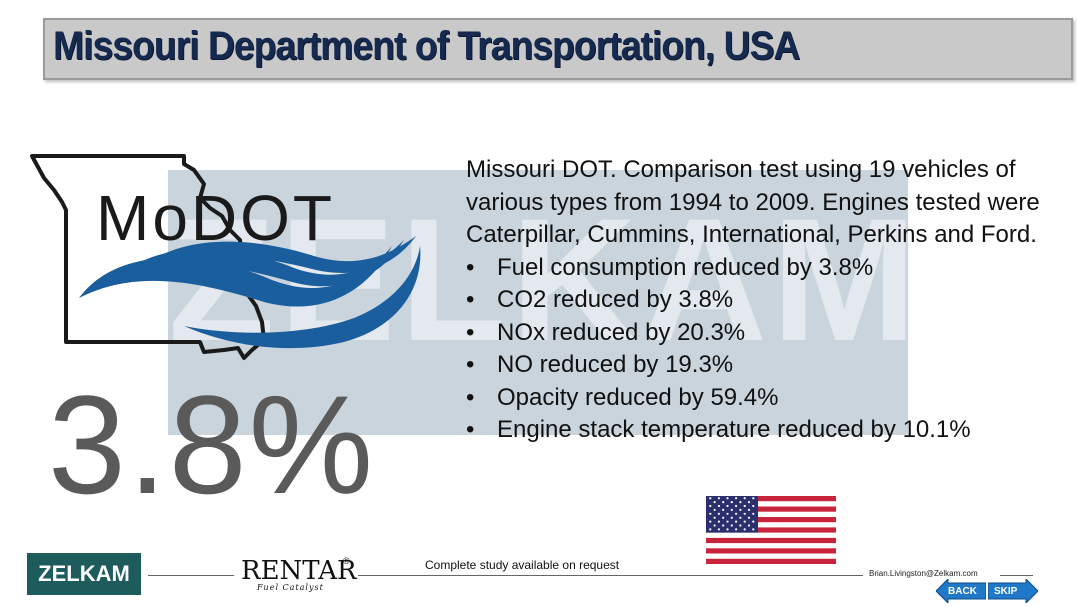  What do you see at coordinates (756, 365) in the screenshot?
I see `list-item: • NO reduced by 19.3%` at bounding box center [756, 365].